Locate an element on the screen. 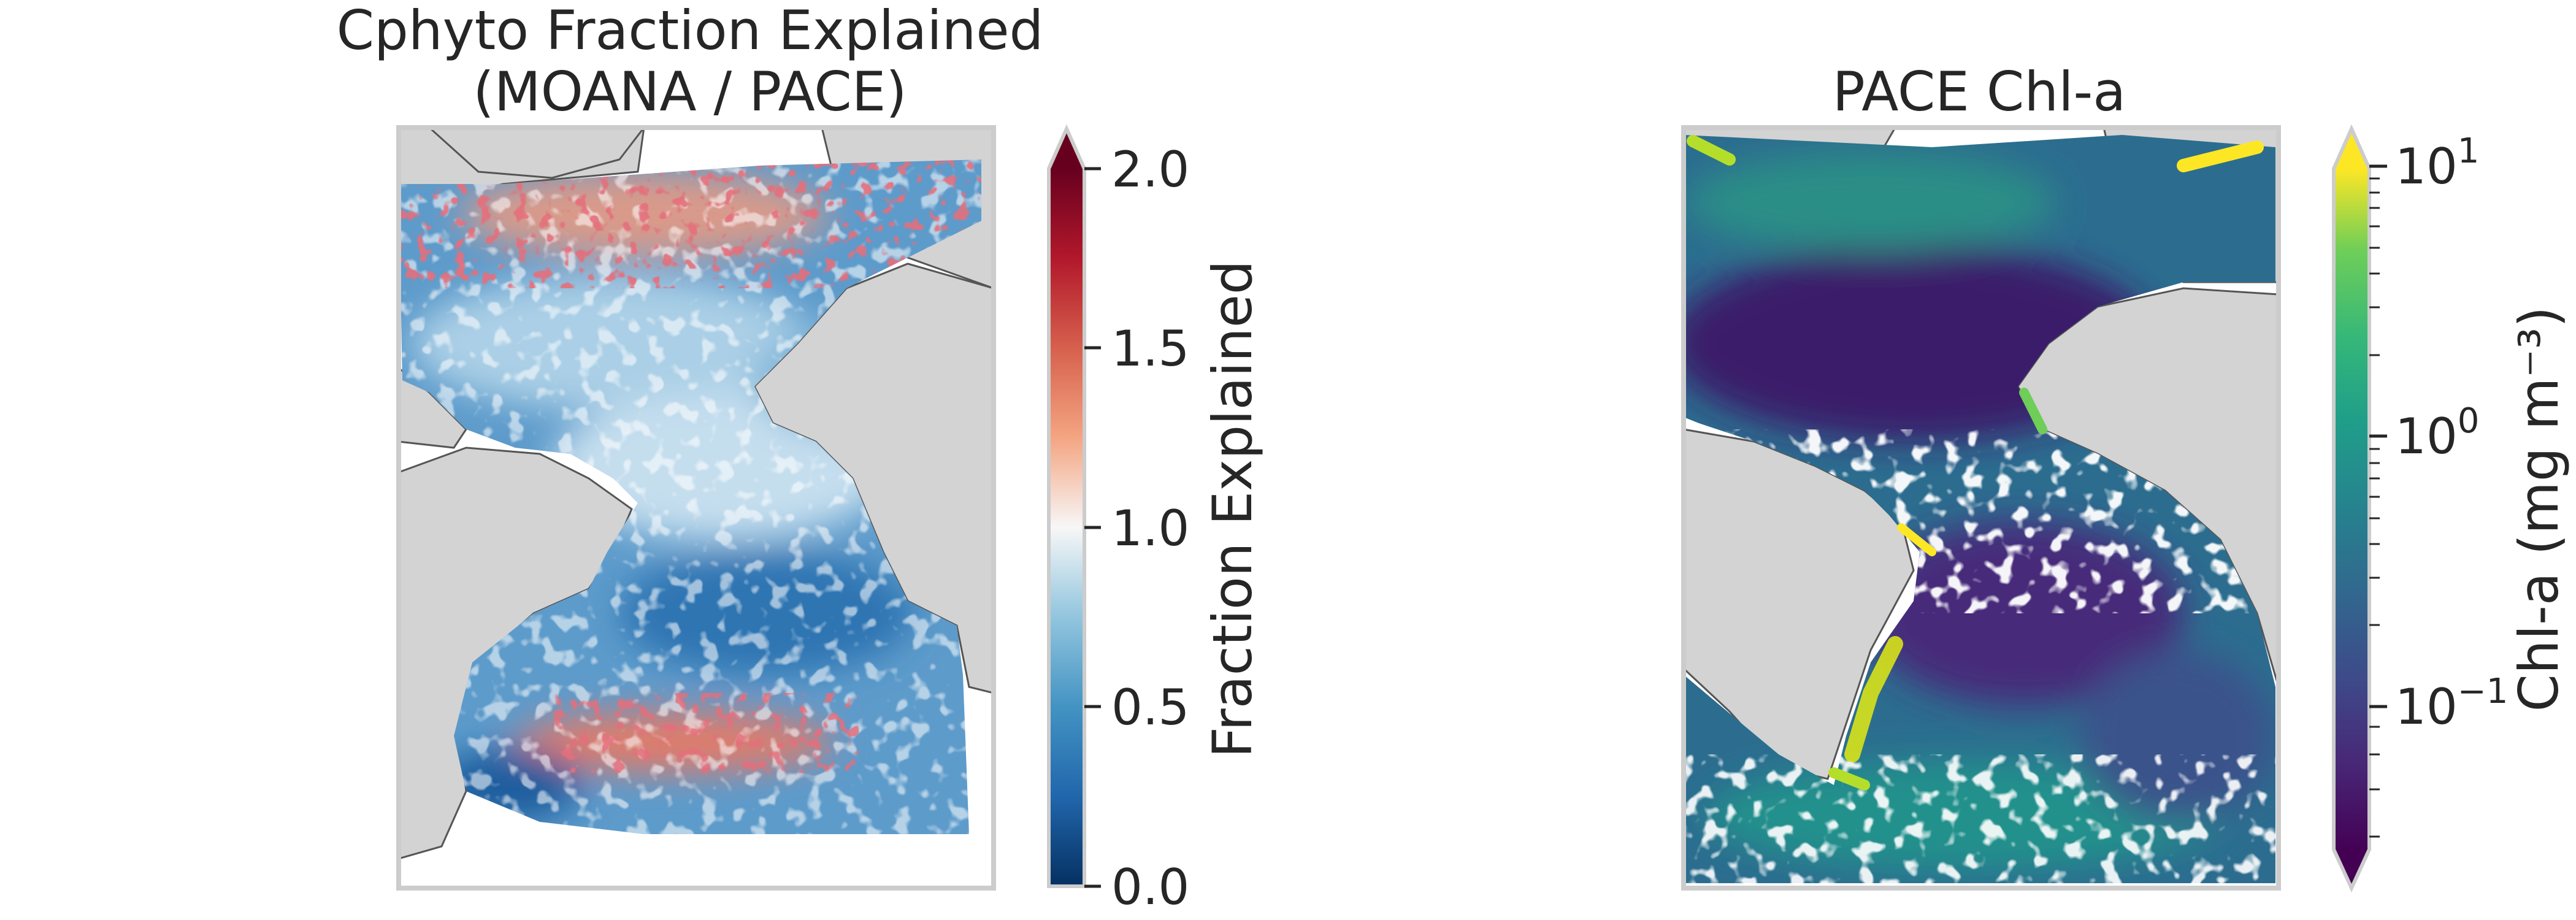  fraction-colorbar-ticks: 0.0 0.5 1.0 1.5 2.0 is located at coordinates (1136, 528).